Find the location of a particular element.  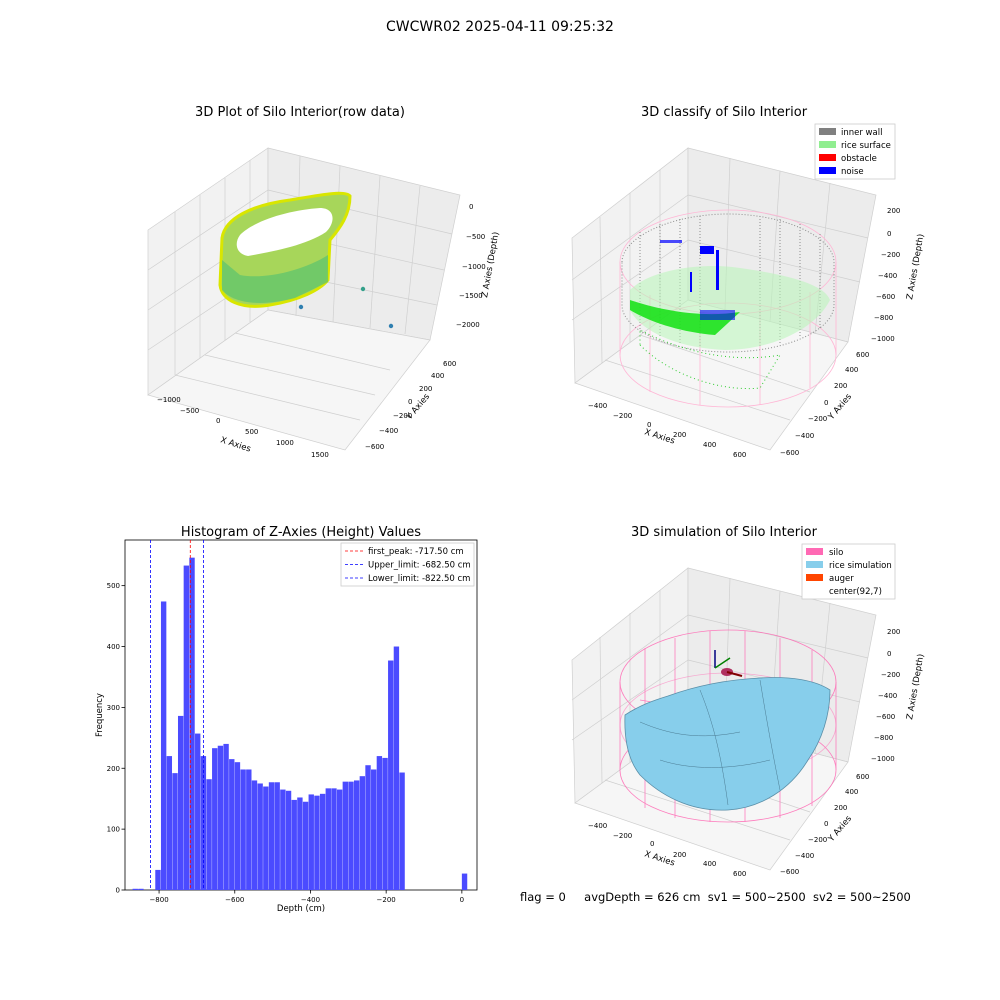

hist-legend-label: Lower_limit: -822.50 cm is located at coordinates (419, 579).